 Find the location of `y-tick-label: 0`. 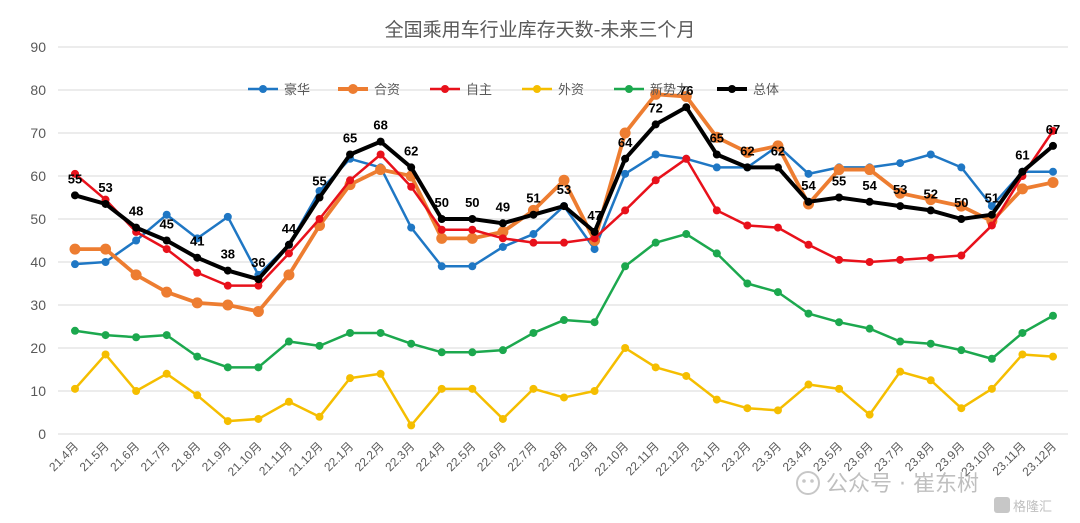

y-tick-label: 0 is located at coordinates (42, 434).